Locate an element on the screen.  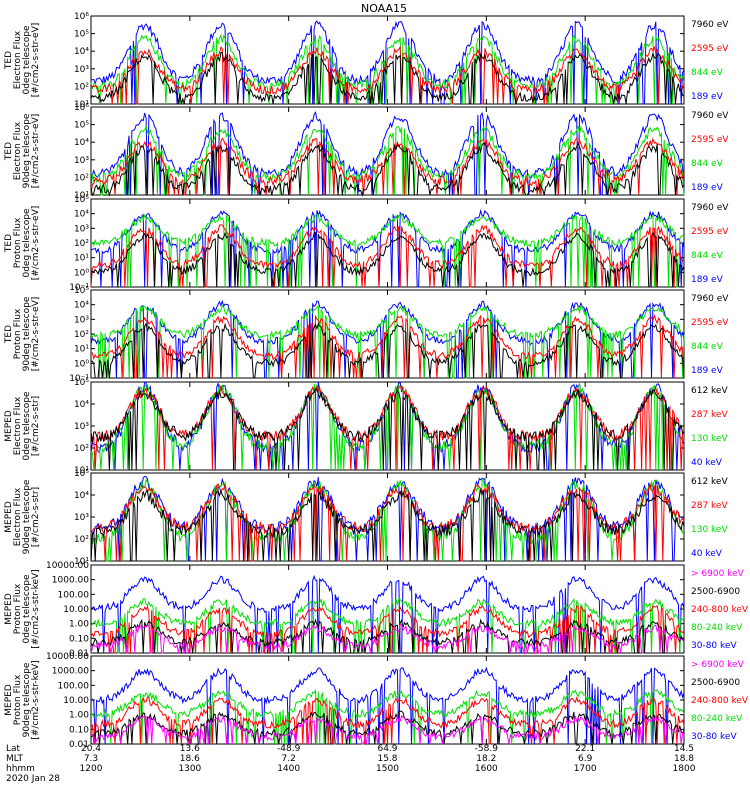
footer-row-label: hhmm is located at coordinates (20, 769).